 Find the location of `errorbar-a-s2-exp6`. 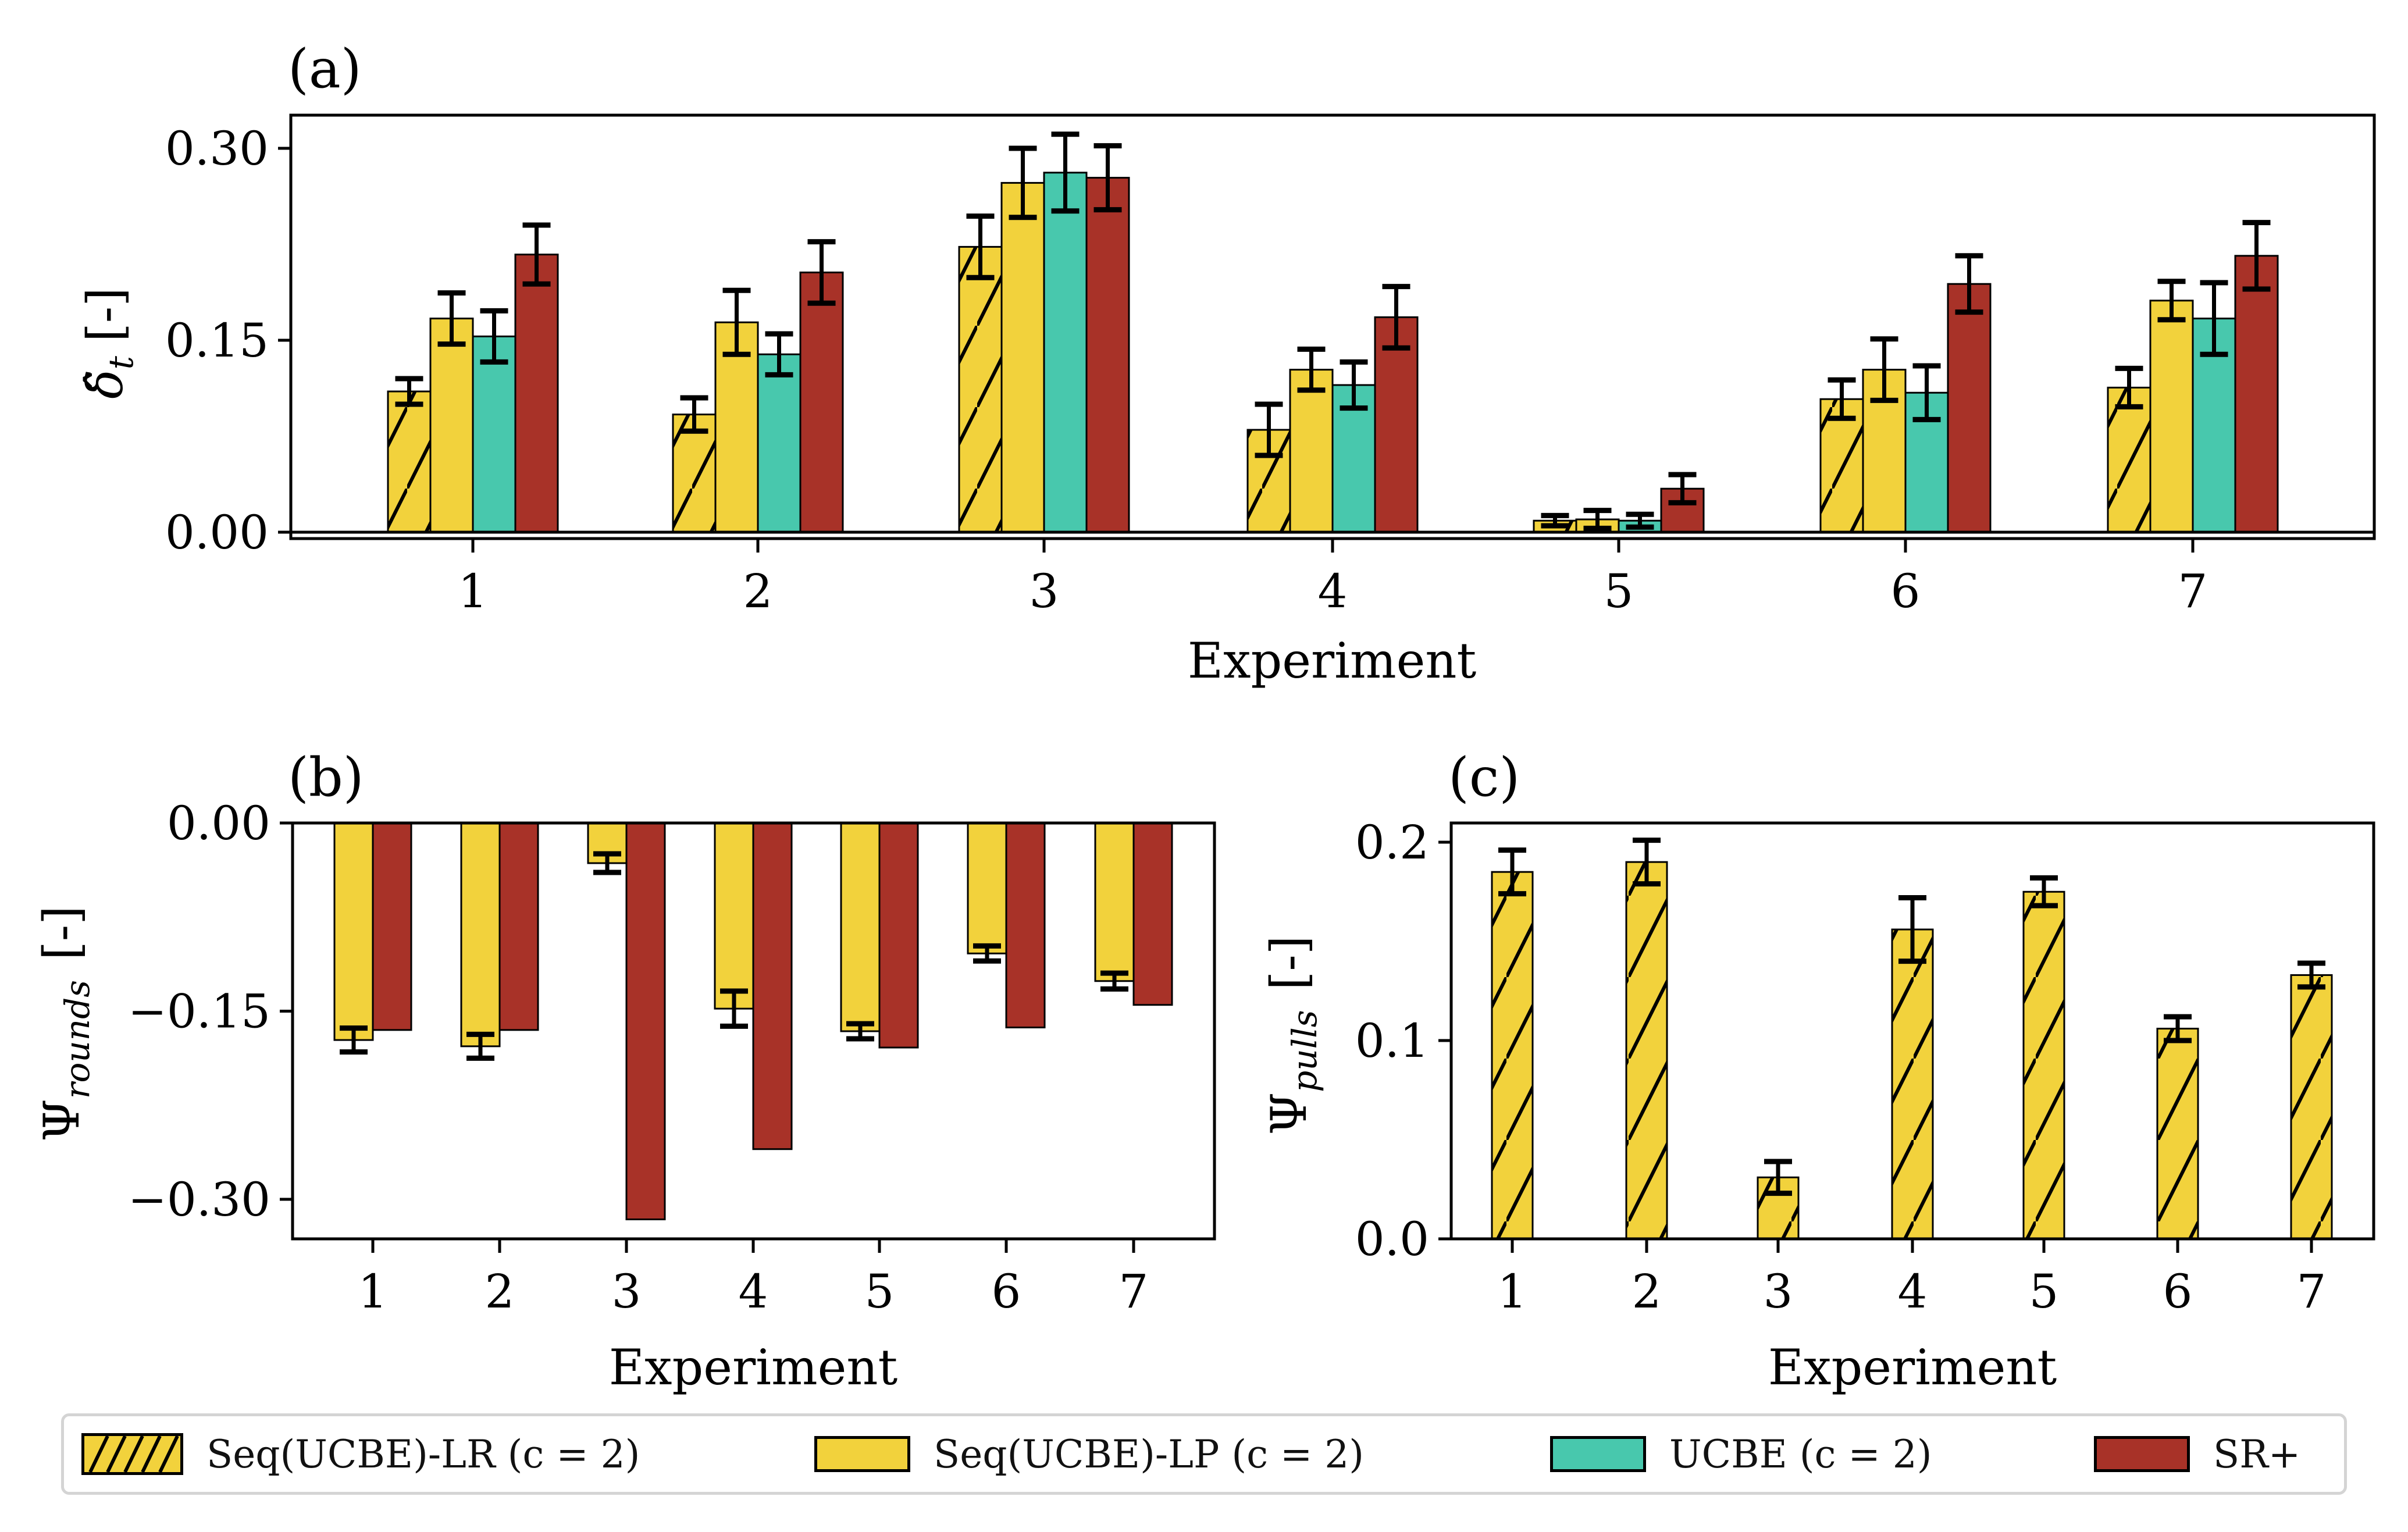

errorbar-a-s2-exp6 is located at coordinates (1926, 393).